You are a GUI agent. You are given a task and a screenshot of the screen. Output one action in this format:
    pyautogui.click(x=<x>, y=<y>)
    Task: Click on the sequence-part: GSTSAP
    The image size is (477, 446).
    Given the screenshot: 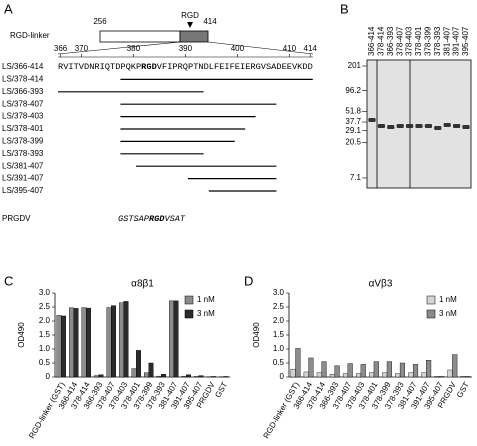 What is the action you would take?
    pyautogui.click(x=134, y=219)
    